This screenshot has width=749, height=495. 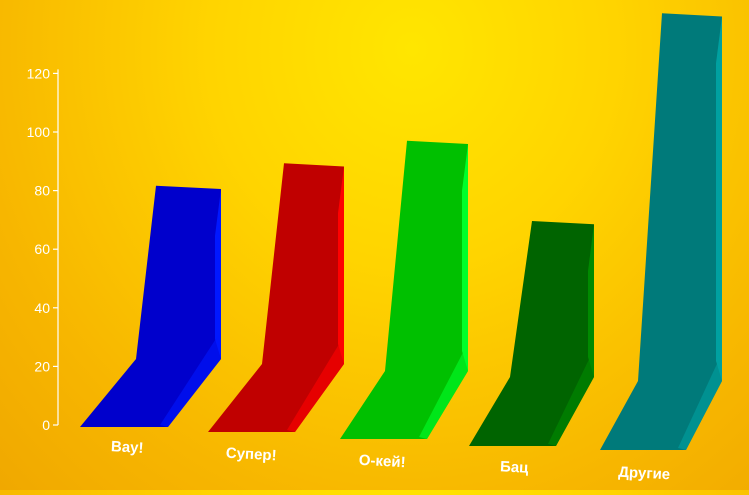 I want to click on y-axis: 0 20 40 60 80 100 120, so click(x=43, y=249).